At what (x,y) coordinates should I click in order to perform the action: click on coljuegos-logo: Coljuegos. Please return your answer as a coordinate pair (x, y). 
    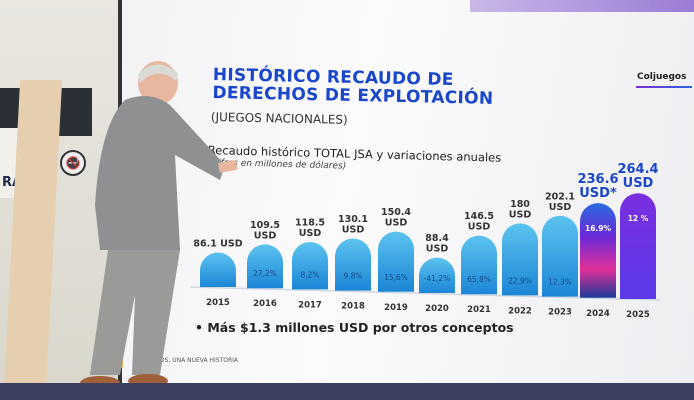
    Looking at the image, I should click on (662, 77).